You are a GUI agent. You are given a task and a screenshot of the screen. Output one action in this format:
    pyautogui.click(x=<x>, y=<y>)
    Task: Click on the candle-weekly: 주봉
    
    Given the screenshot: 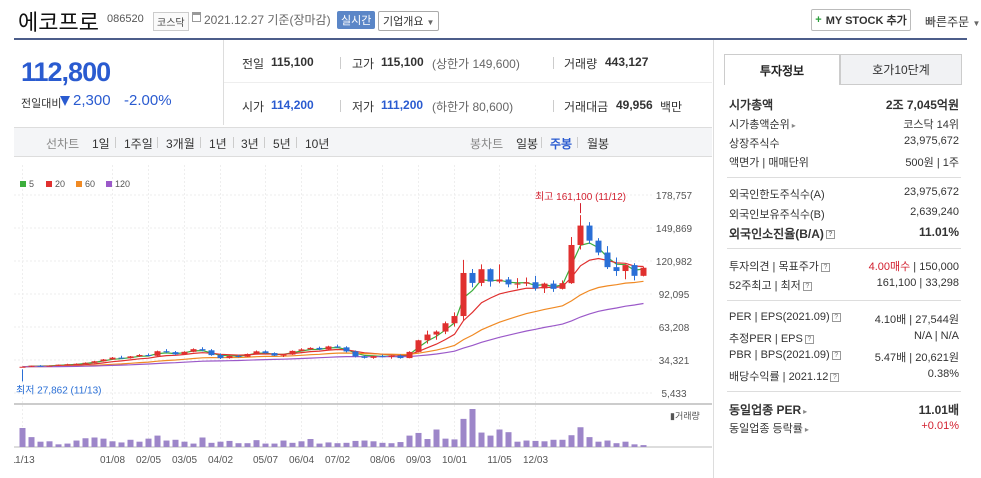 What is the action you would take?
    pyautogui.click(x=561, y=144)
    